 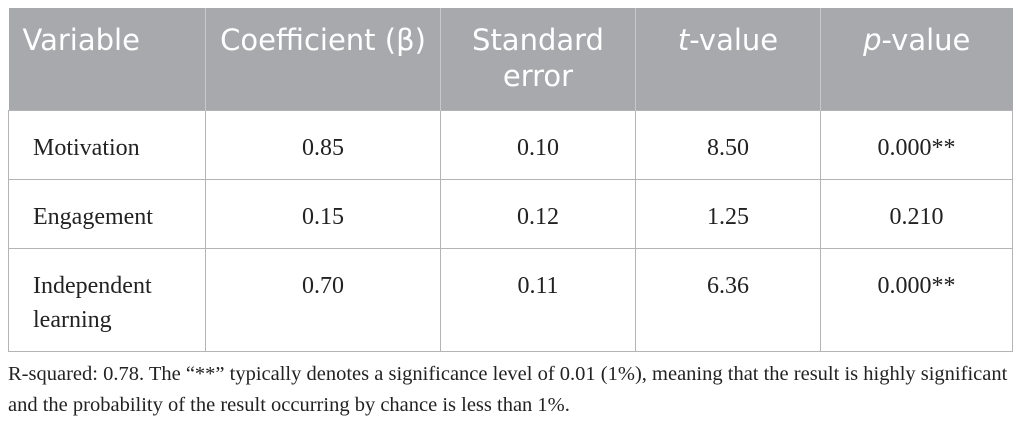 What do you see at coordinates (107, 59) in the screenshot?
I see `header-cell: Variable` at bounding box center [107, 59].